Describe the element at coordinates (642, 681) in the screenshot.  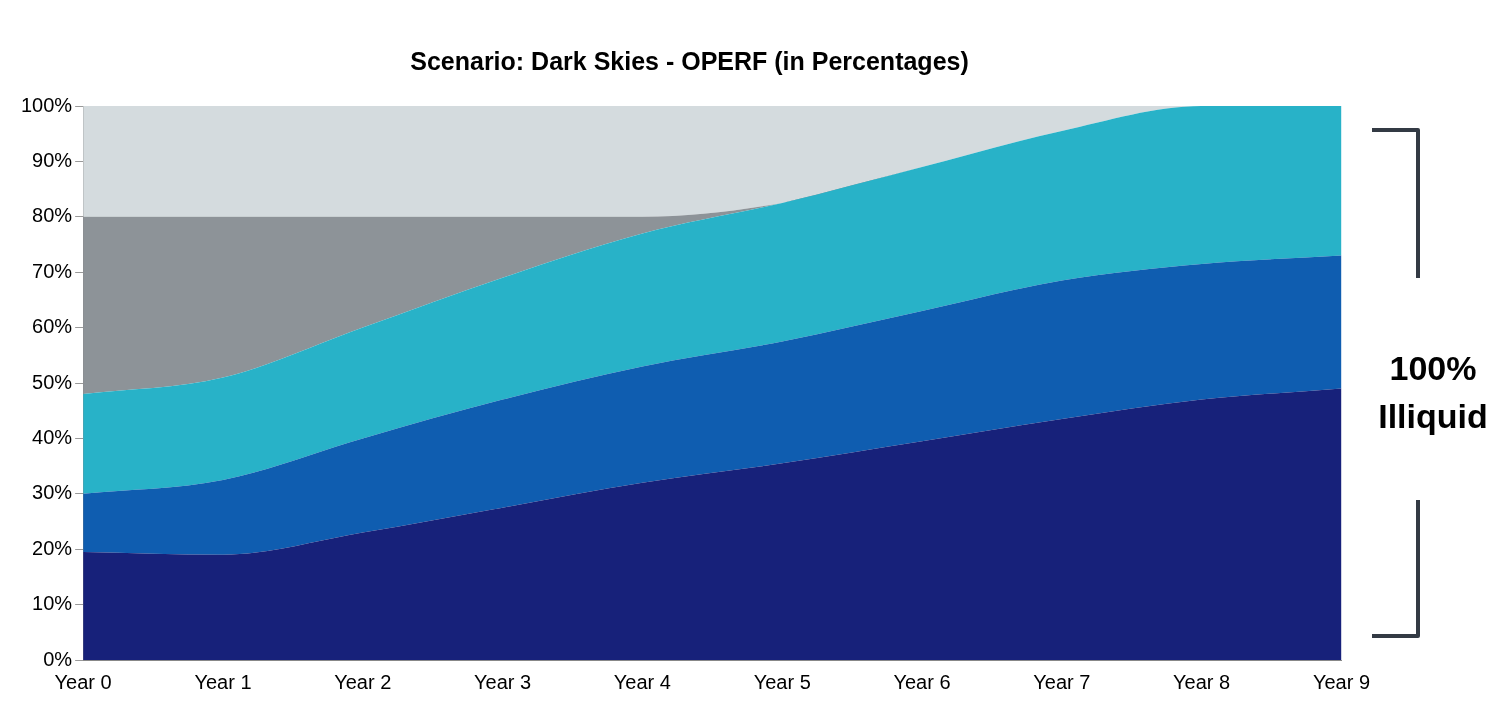
I see `x-tick-label: Year 4` at that location.